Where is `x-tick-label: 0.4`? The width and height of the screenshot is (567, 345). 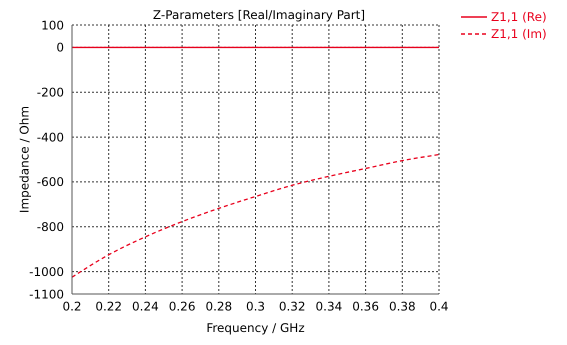 x-tick-label: 0.4 is located at coordinates (439, 307).